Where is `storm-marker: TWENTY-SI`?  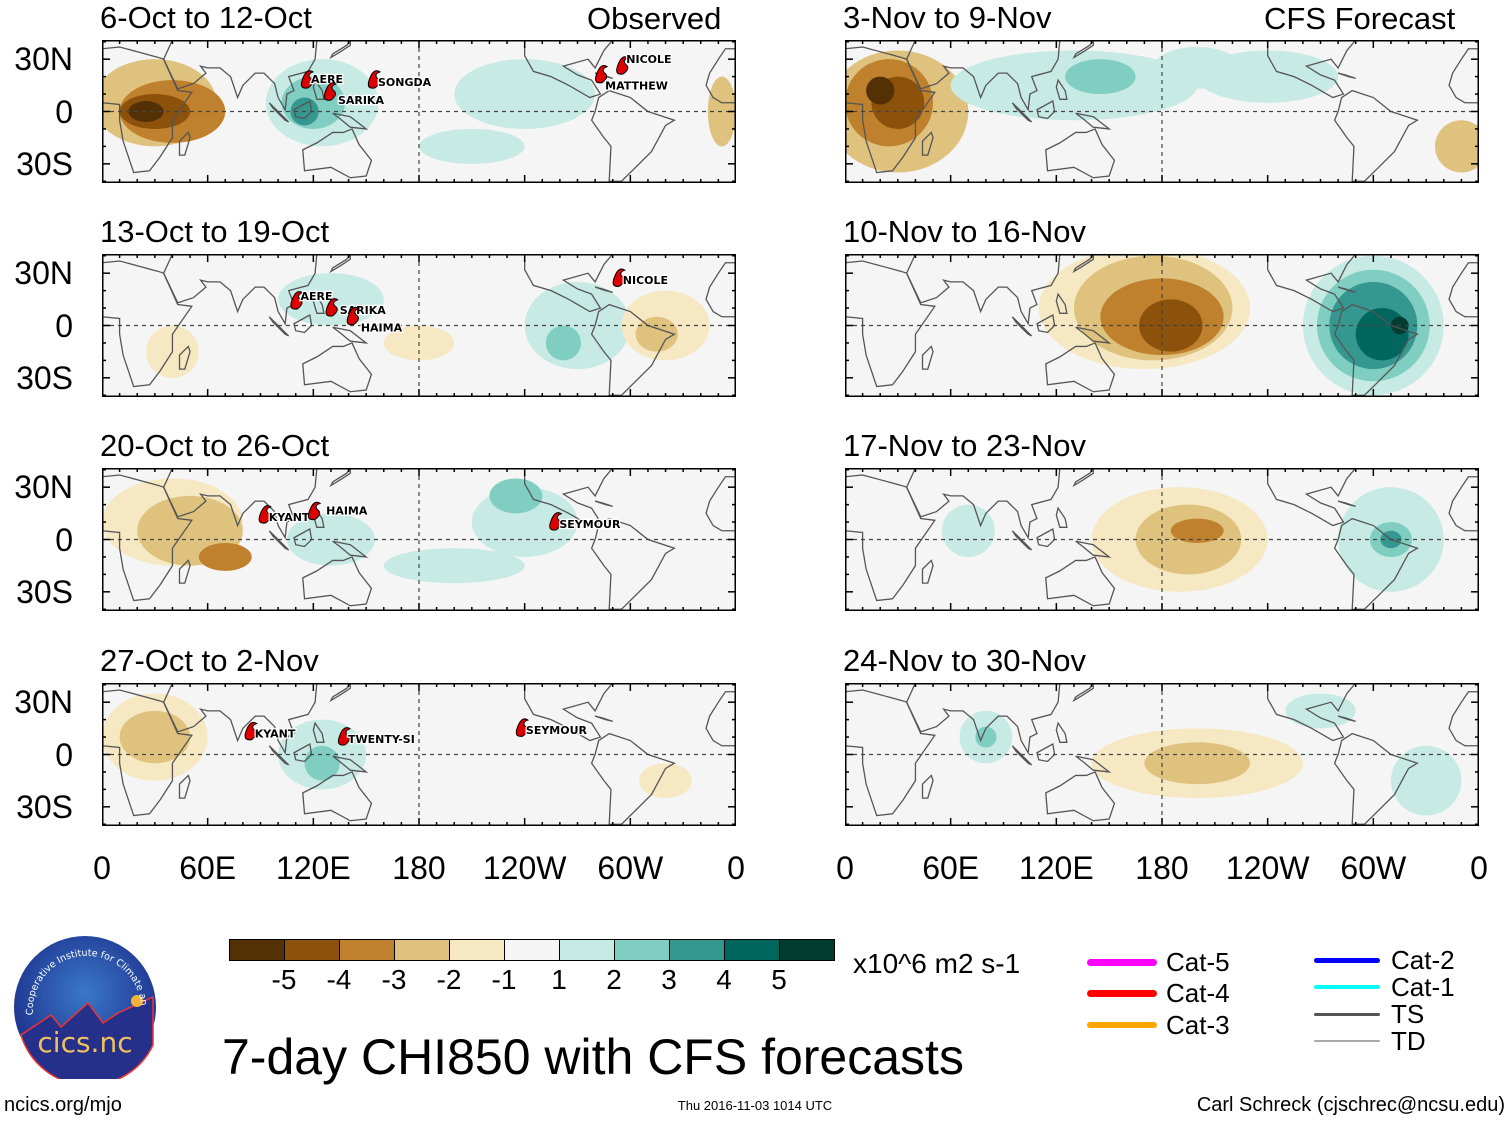 storm-marker: TWENTY-SI is located at coordinates (376, 737).